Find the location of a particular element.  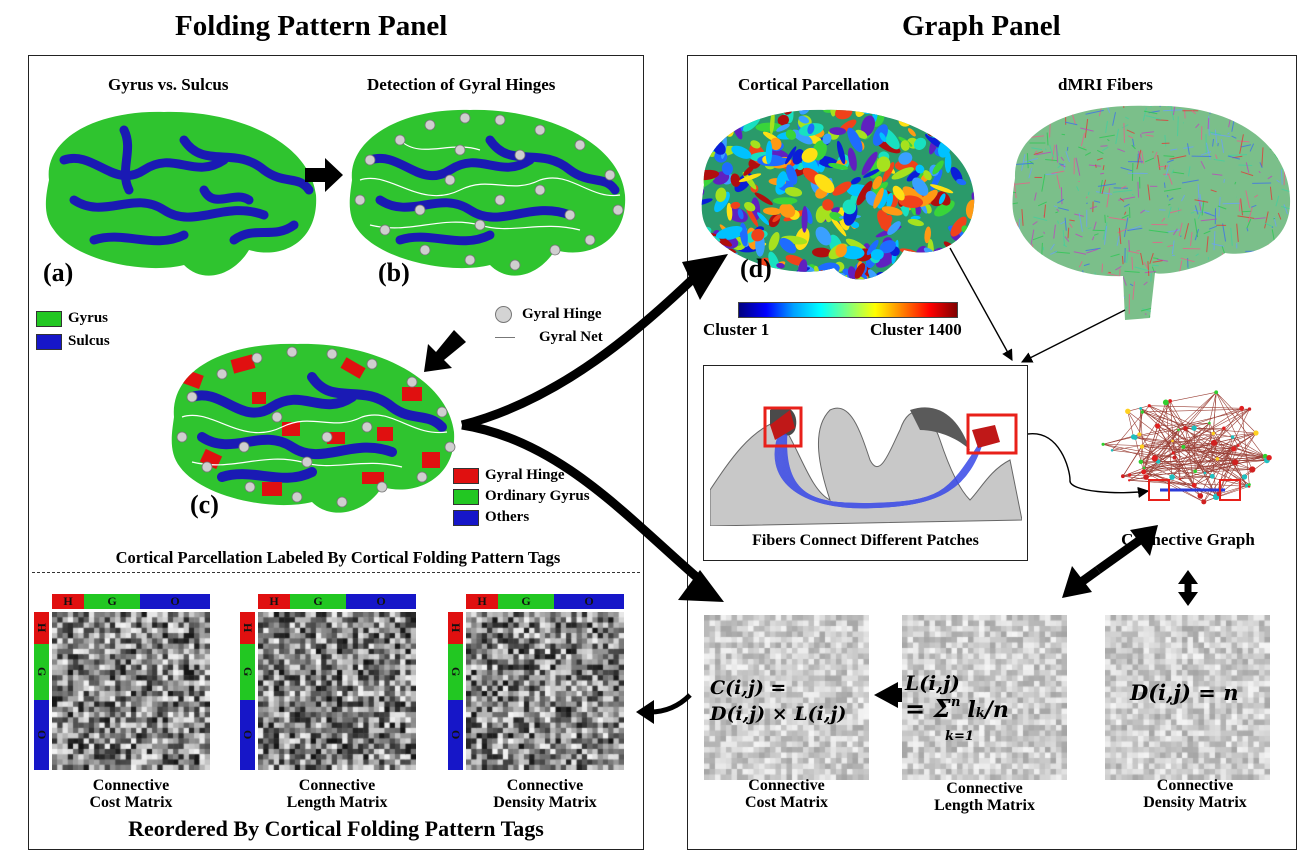

brain-gyral-hinges-image is located at coordinates (487, 192).